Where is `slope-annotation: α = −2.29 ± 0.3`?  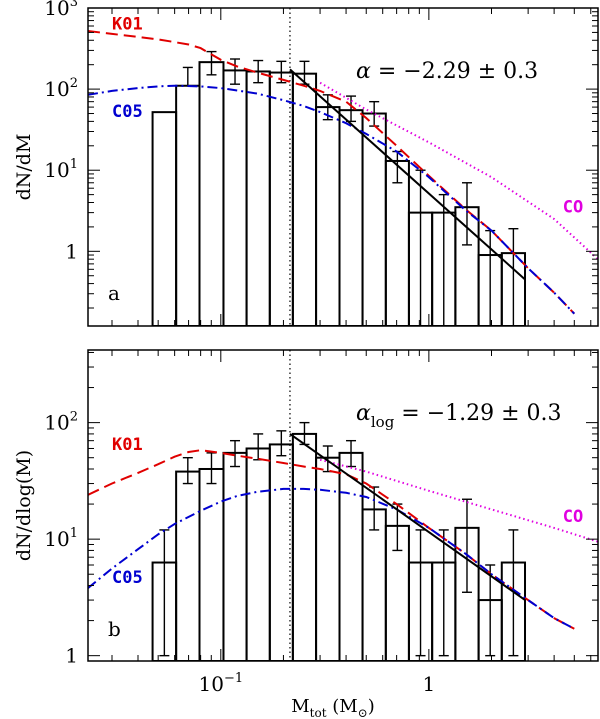 slope-annotation: α = −2.29 ± 0.3 is located at coordinates (447, 71).